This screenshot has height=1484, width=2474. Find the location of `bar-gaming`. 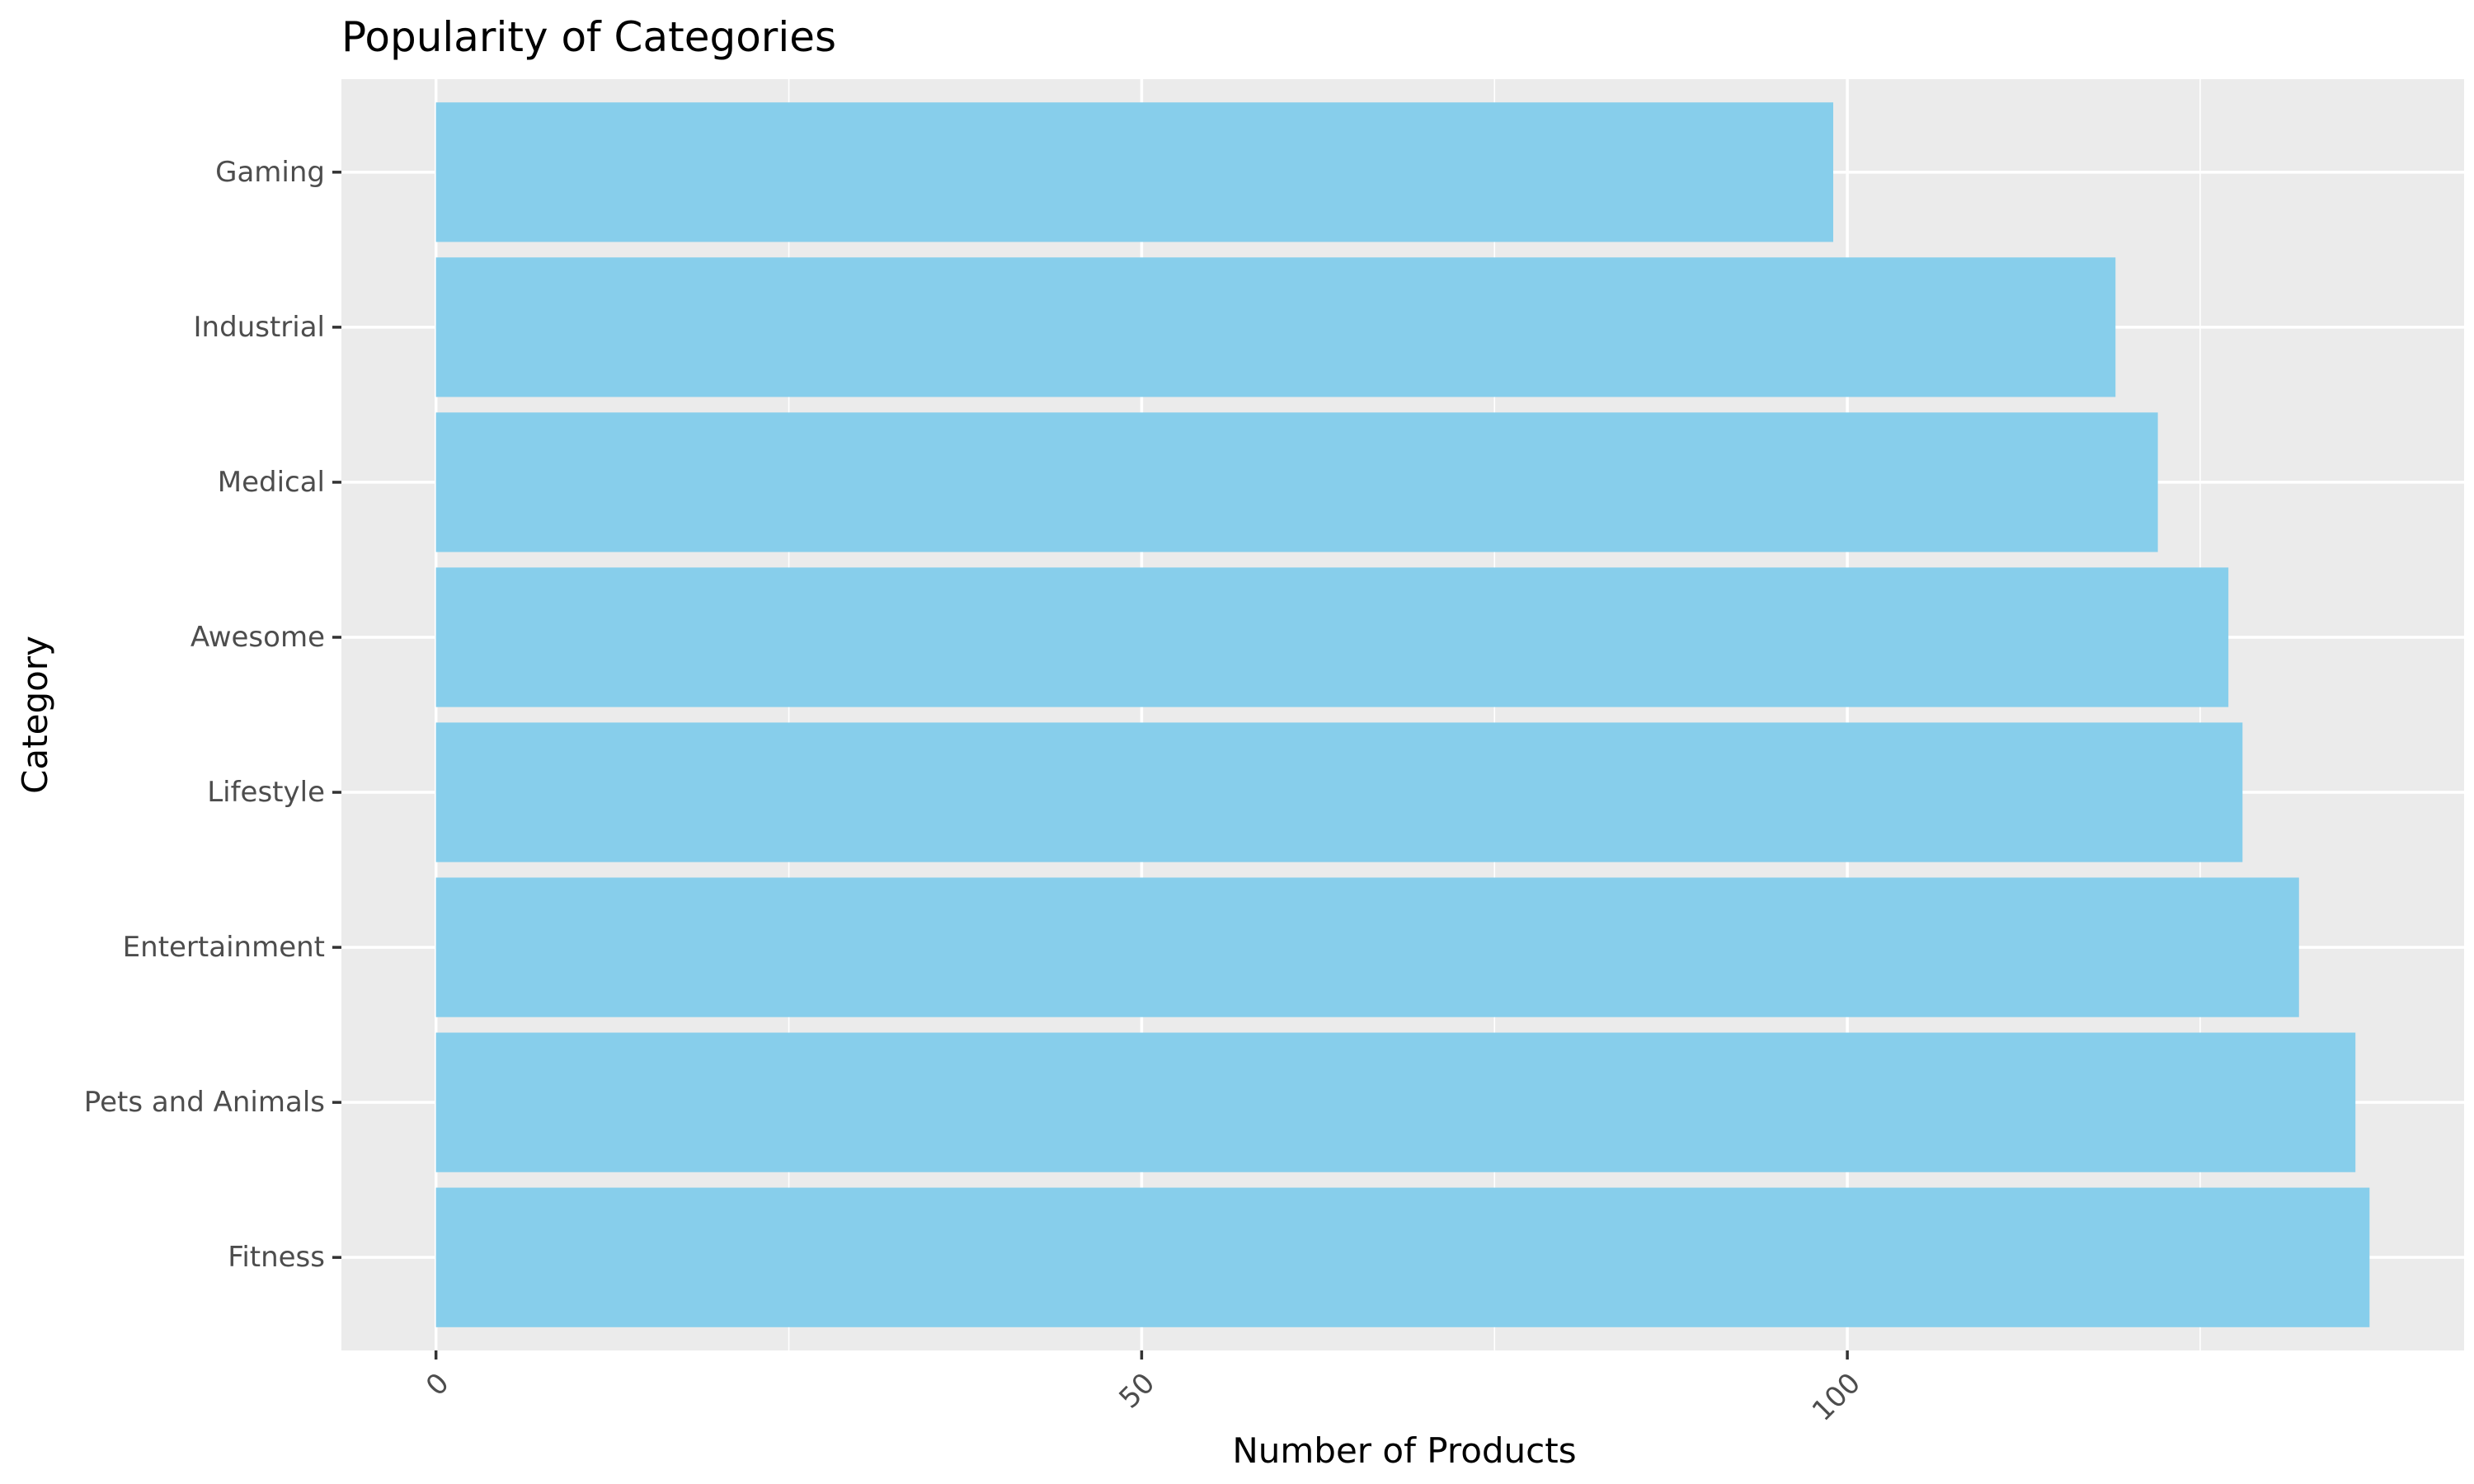

bar-gaming is located at coordinates (1134, 172).